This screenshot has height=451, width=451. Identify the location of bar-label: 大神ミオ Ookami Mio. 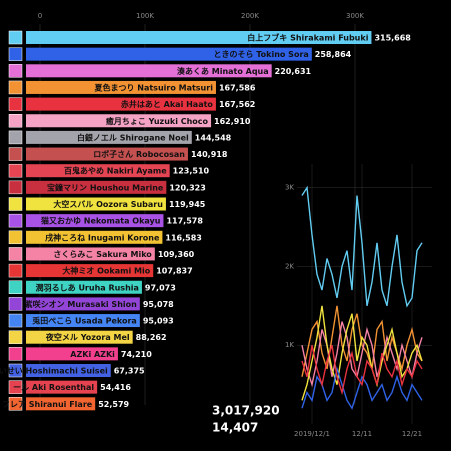
(106, 271).